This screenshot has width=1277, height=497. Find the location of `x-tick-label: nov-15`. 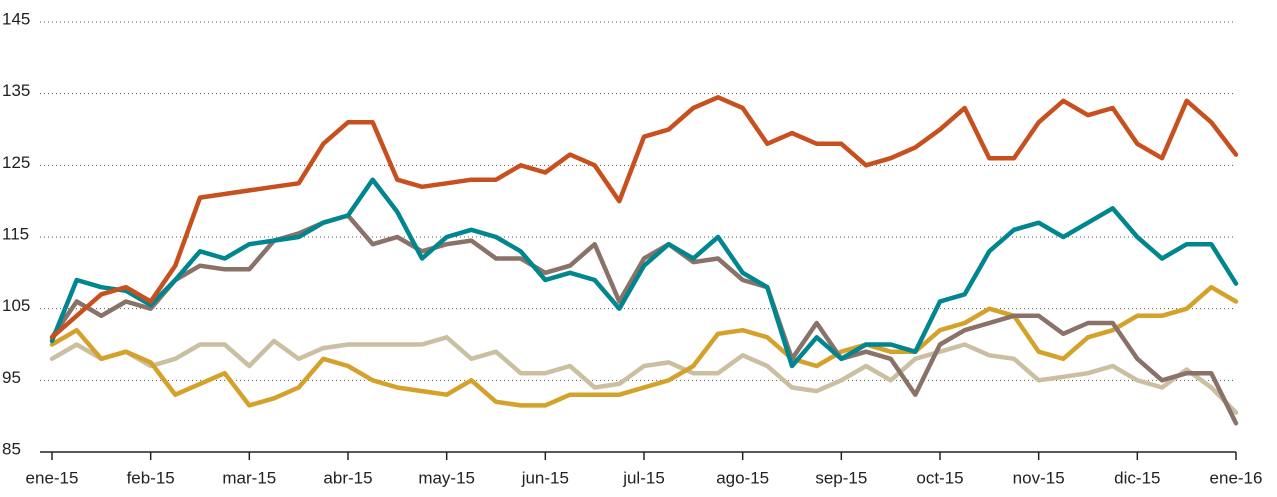

x-tick-label: nov-15 is located at coordinates (1039, 477).